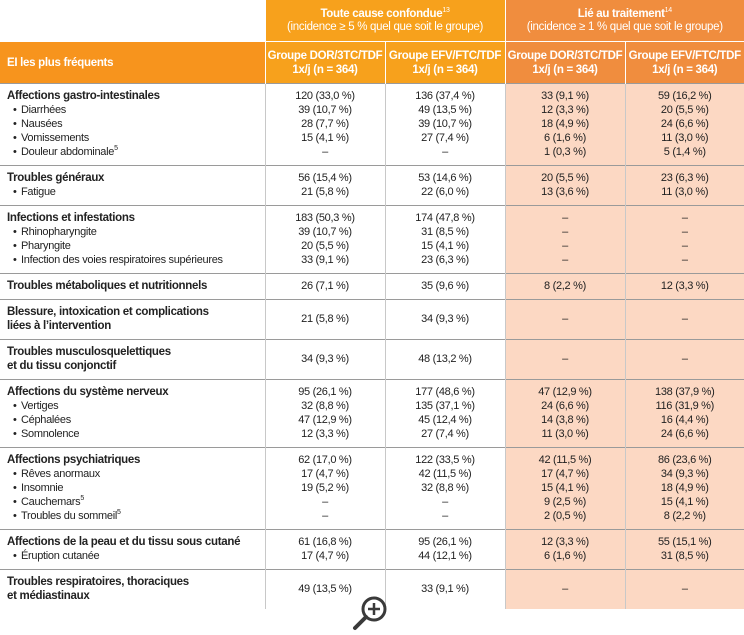 The width and height of the screenshot is (744, 635). What do you see at coordinates (59, 232) in the screenshot?
I see `item-text: Rhinopharyngite` at bounding box center [59, 232].